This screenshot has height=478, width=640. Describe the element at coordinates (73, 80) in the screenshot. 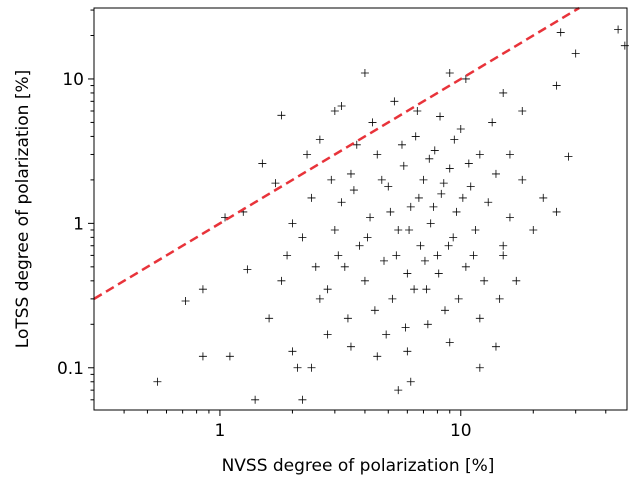

I see `y-tick-label: 10` at that location.